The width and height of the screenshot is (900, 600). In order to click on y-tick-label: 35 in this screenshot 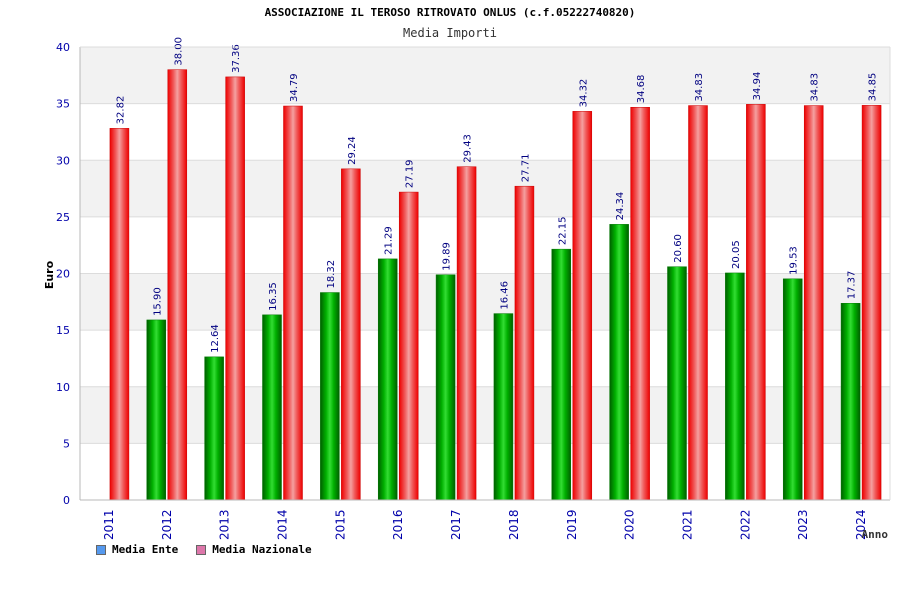, I will do `click(63, 104)`.